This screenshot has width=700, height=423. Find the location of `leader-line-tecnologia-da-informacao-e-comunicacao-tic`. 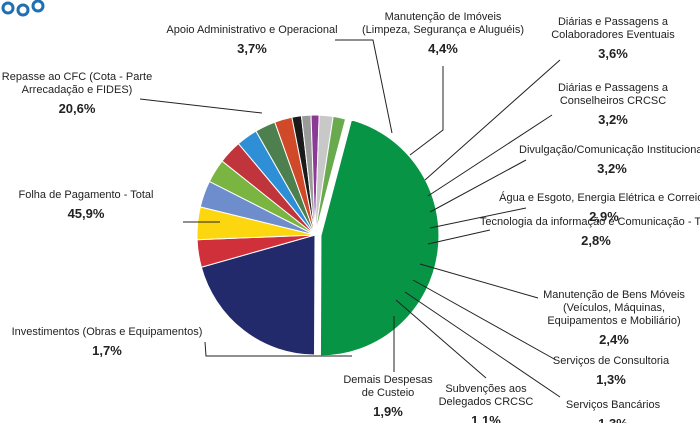

leader-line-tecnologia-da-informacao-e-comunicacao-tic is located at coordinates (459, 237).